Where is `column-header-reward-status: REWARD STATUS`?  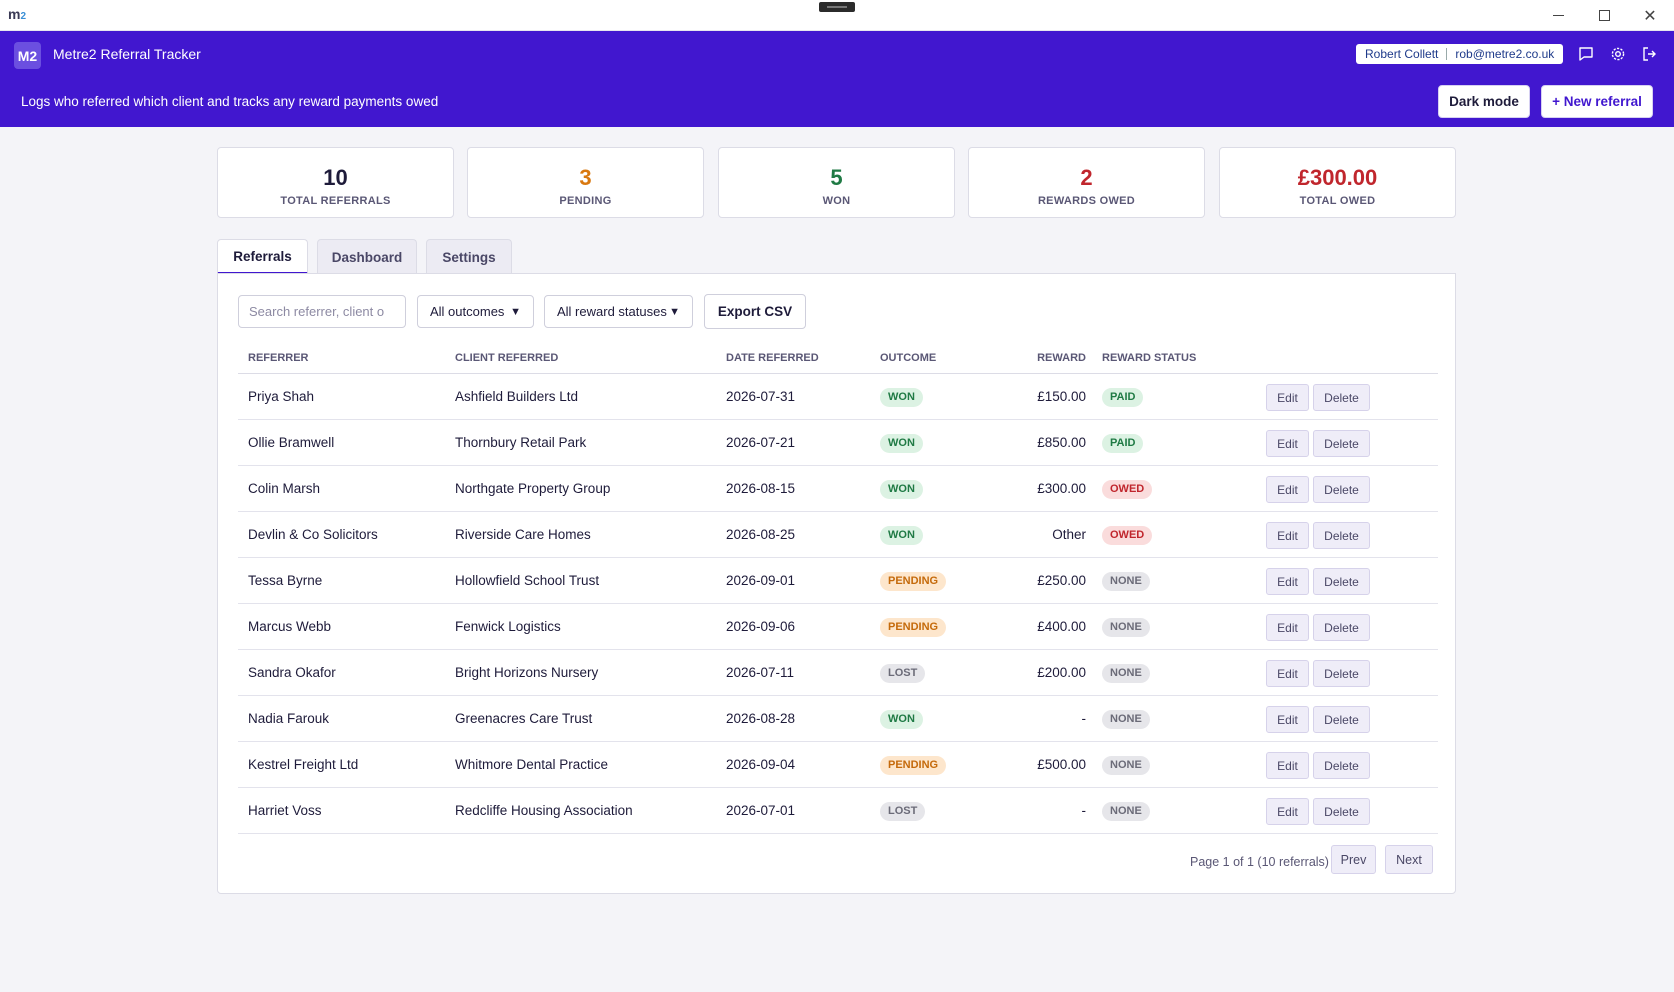 column-header-reward-status: REWARD STATUS is located at coordinates (1149, 358).